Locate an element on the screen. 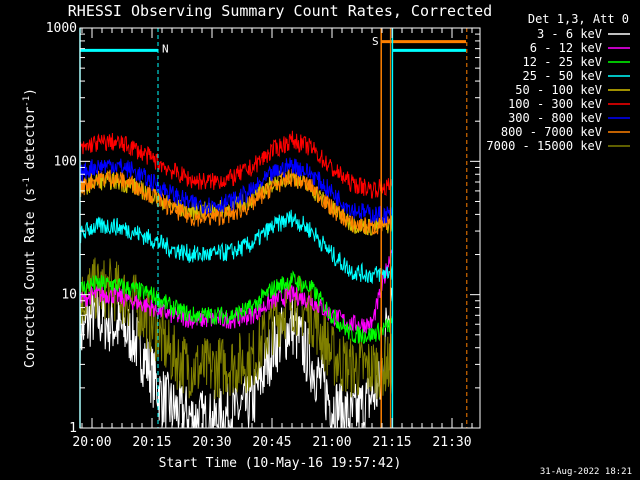 This screenshot has height=480, width=640. legend-label: 3 - 6 keV is located at coordinates (569, 34).